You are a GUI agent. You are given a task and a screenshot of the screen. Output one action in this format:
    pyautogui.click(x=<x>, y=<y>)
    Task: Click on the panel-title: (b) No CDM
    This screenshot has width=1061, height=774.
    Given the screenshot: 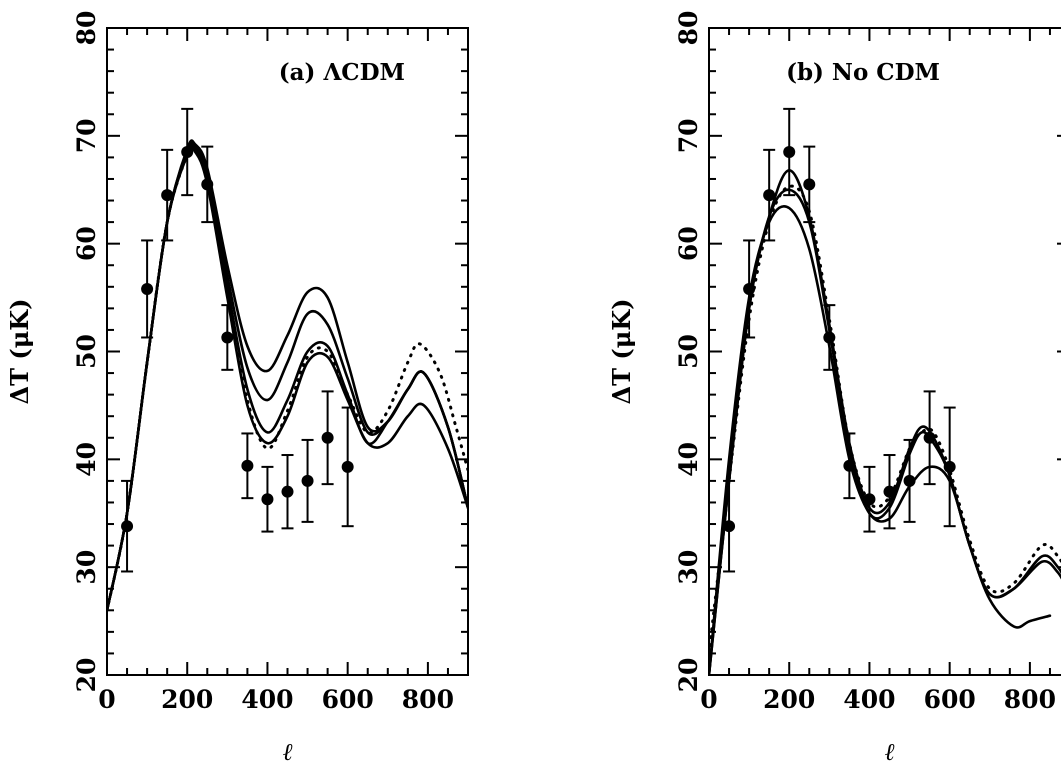 What is the action you would take?
    pyautogui.click(x=863, y=72)
    